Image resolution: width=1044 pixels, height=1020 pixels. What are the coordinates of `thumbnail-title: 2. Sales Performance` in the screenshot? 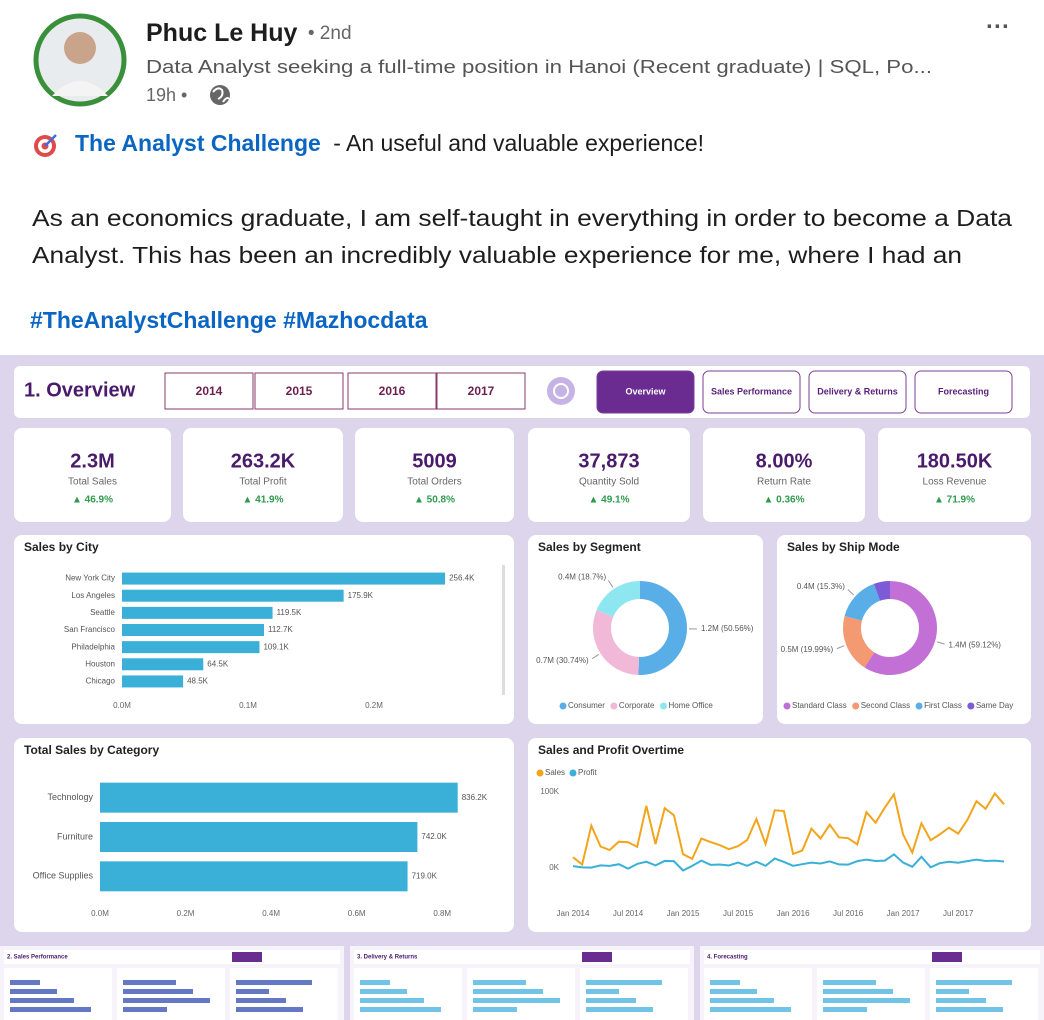 It's located at (37, 958).